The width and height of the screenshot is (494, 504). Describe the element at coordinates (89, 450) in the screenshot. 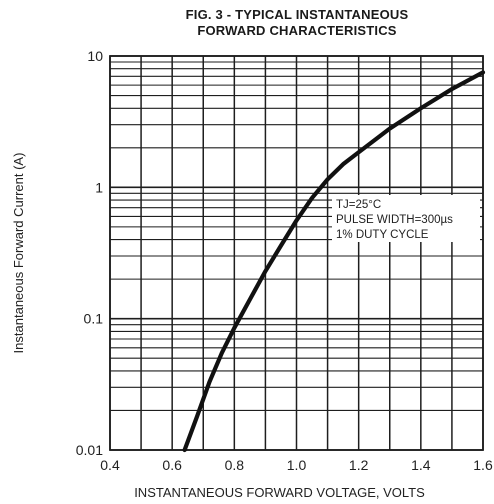

I see `y-tick-label: 0.01` at that location.